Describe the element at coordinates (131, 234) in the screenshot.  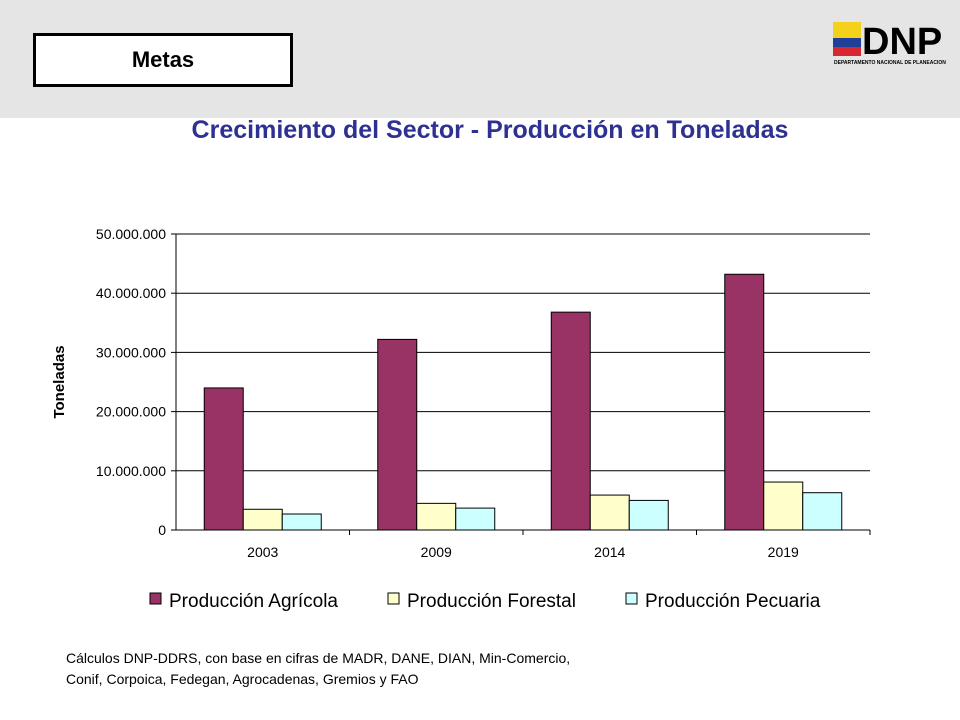
I see `y-tick-label: 50.000.000` at that location.